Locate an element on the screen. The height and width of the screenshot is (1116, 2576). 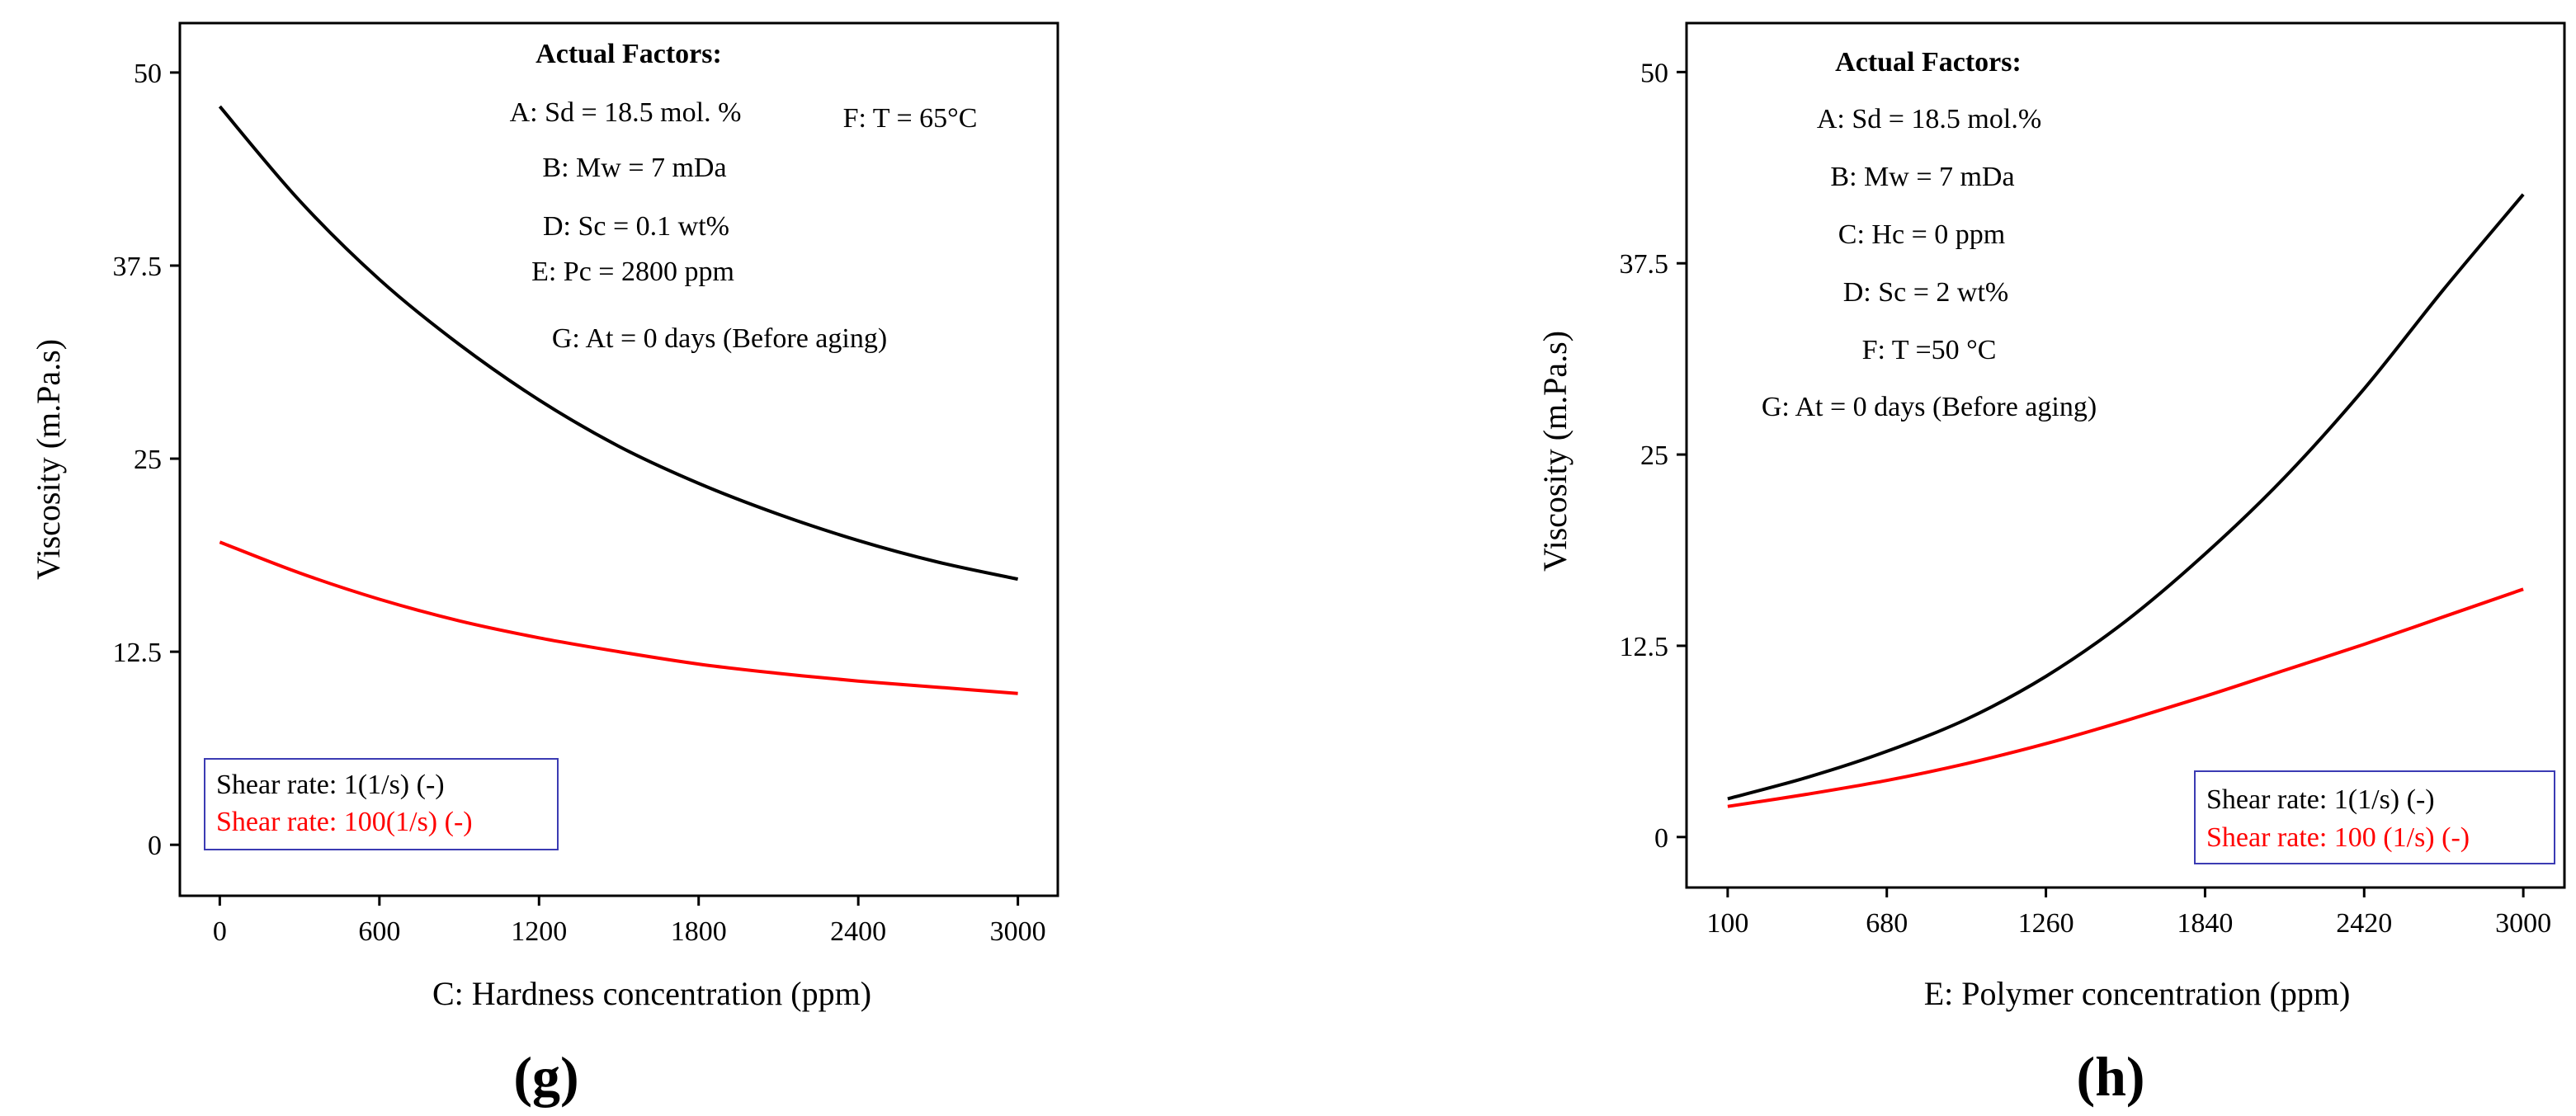
y-axis-h: 0 12.5 25 37.5 50 is located at coordinates (1653, 456).